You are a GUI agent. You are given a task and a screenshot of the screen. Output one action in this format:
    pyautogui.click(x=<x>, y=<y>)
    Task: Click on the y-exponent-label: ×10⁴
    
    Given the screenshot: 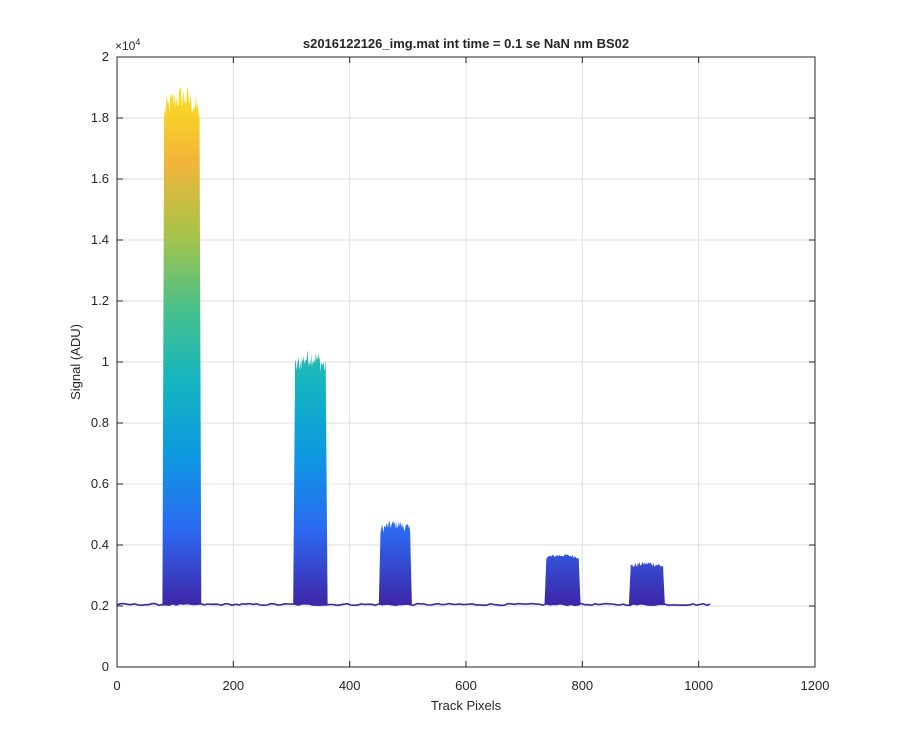 What is the action you would take?
    pyautogui.click(x=127, y=45)
    